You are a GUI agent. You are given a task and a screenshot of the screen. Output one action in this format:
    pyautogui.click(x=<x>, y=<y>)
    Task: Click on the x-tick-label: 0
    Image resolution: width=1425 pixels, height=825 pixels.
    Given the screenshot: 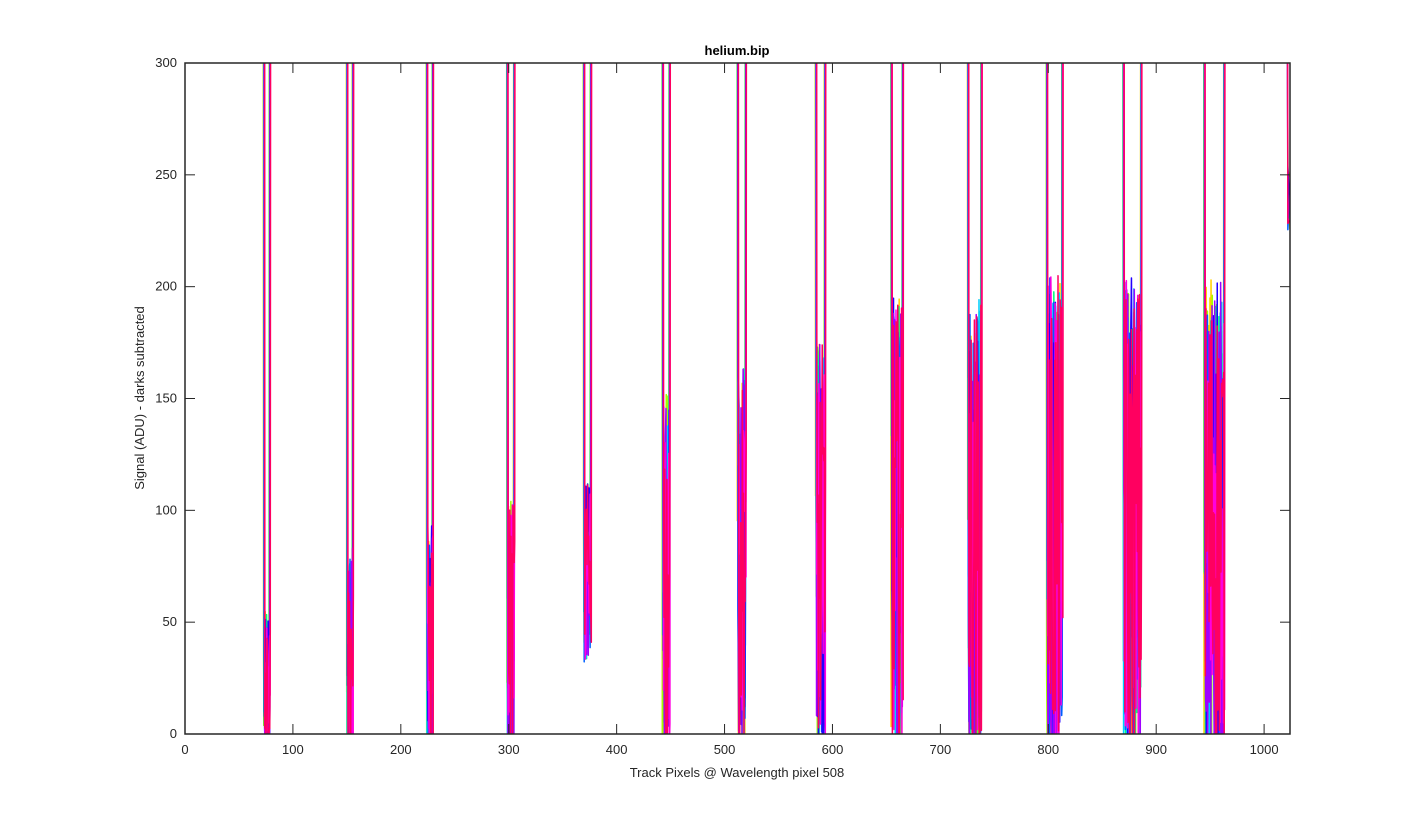 What is the action you would take?
    pyautogui.click(x=184, y=749)
    